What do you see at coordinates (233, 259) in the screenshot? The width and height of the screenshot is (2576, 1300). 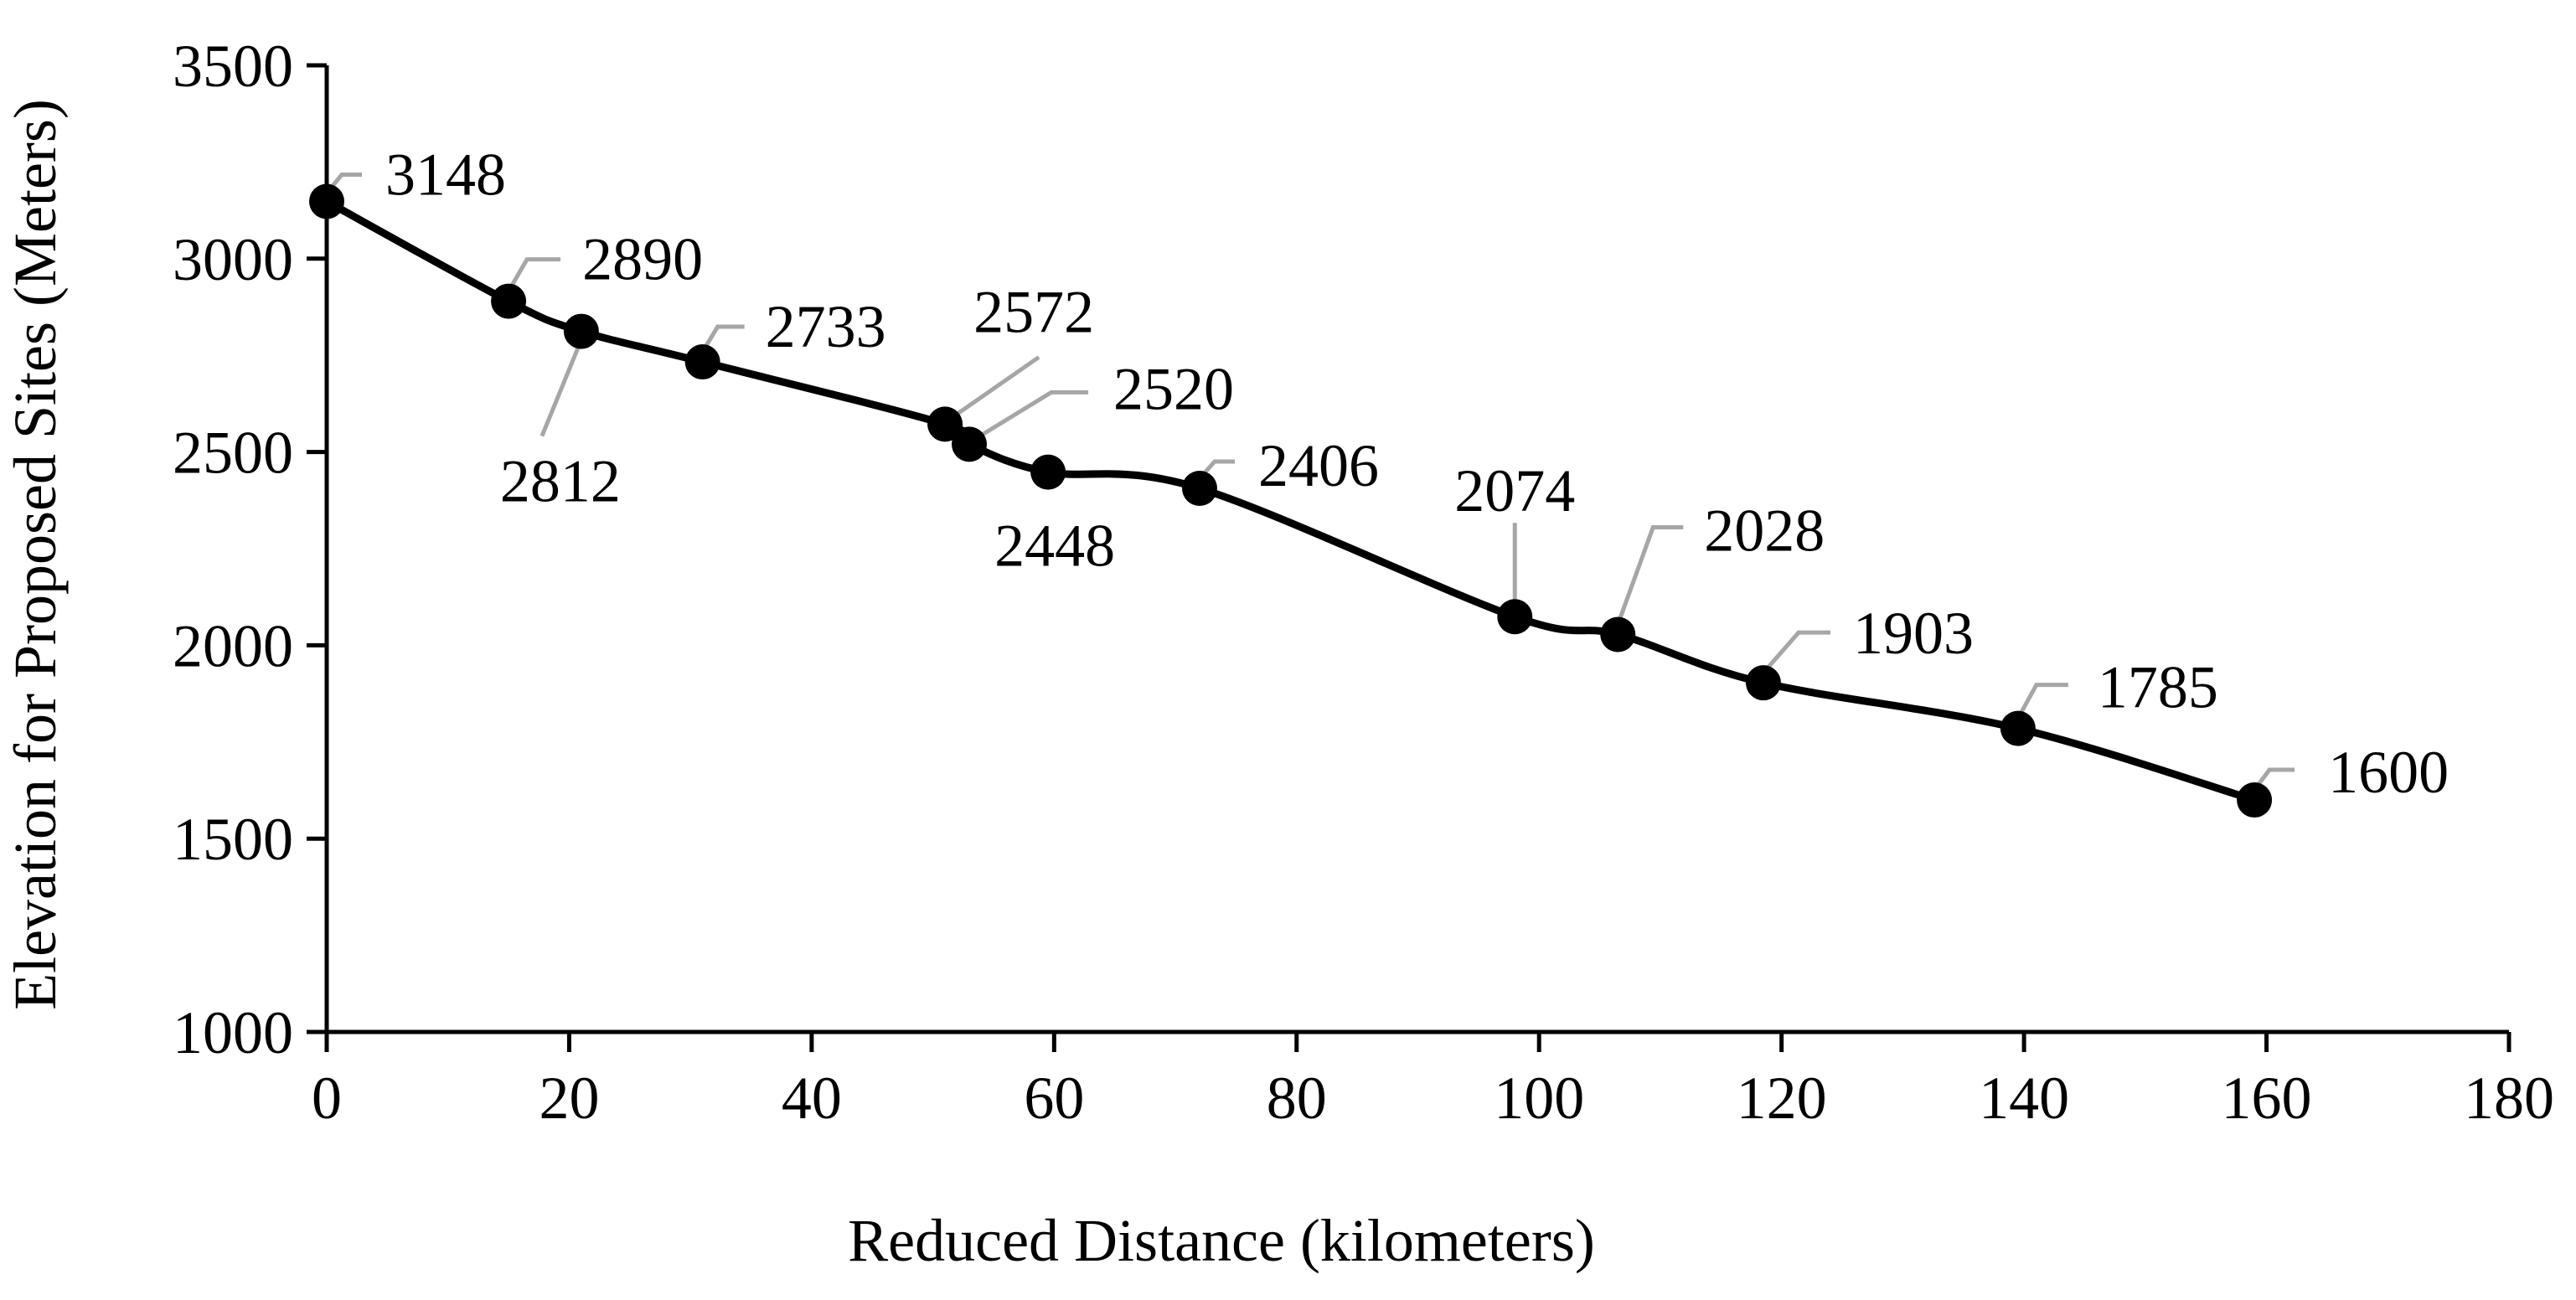 I see `y-tick-label: 3000` at bounding box center [233, 259].